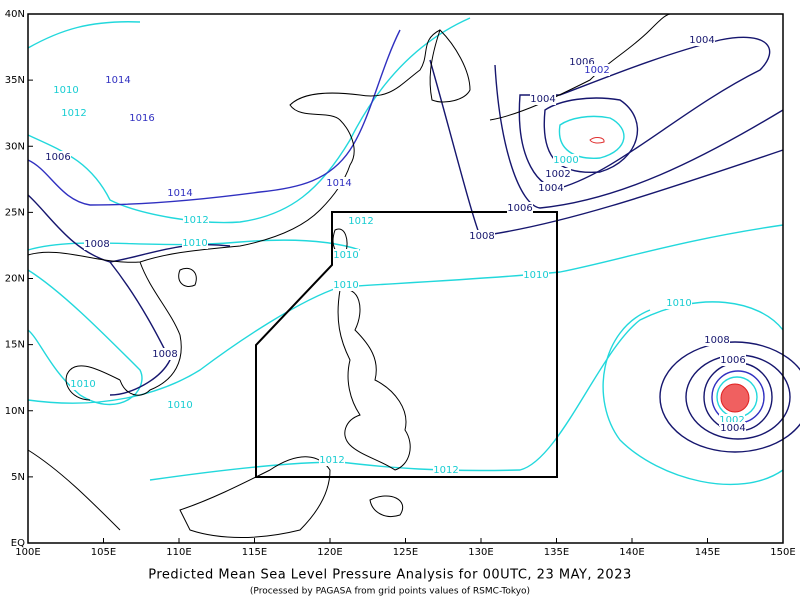 This screenshot has width=800, height=600. I want to click on x-tick-label: 110E, so click(178, 552).